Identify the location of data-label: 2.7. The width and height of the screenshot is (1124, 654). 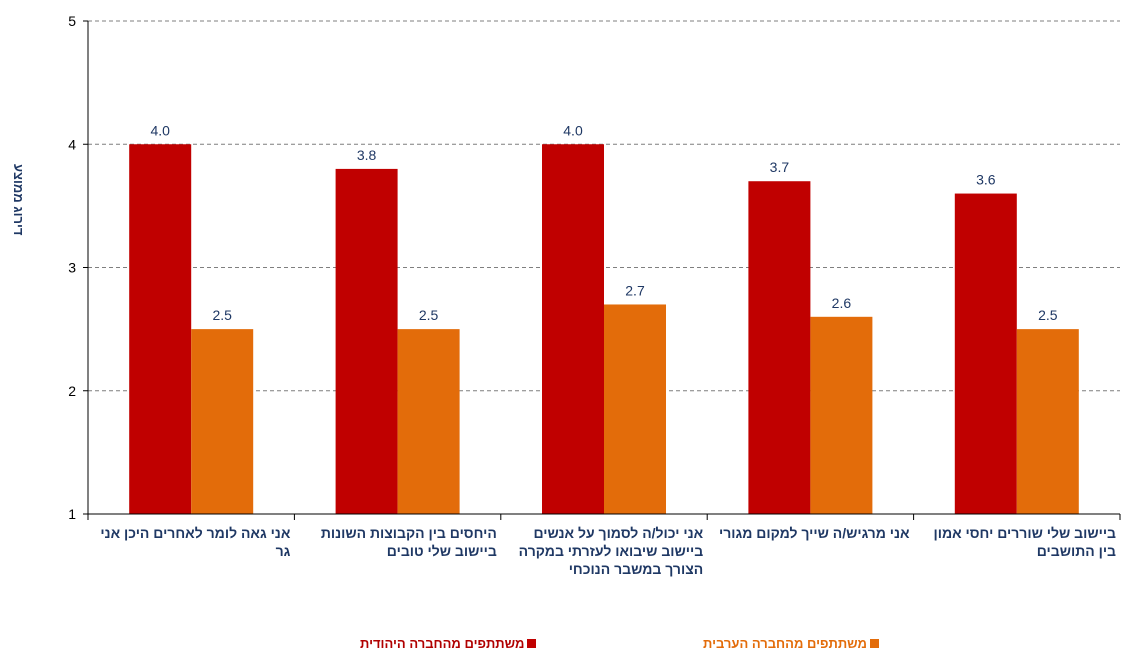
(635, 290).